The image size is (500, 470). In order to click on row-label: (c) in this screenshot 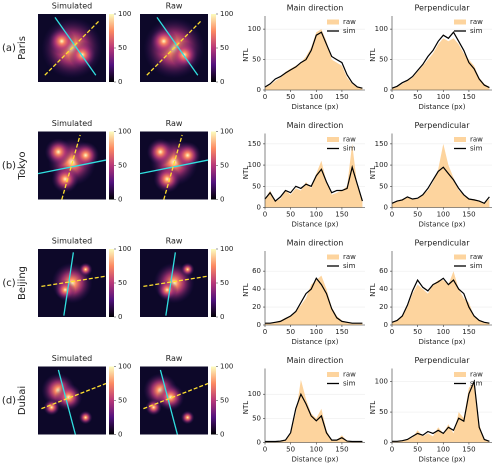, I will do `click(8, 283)`.